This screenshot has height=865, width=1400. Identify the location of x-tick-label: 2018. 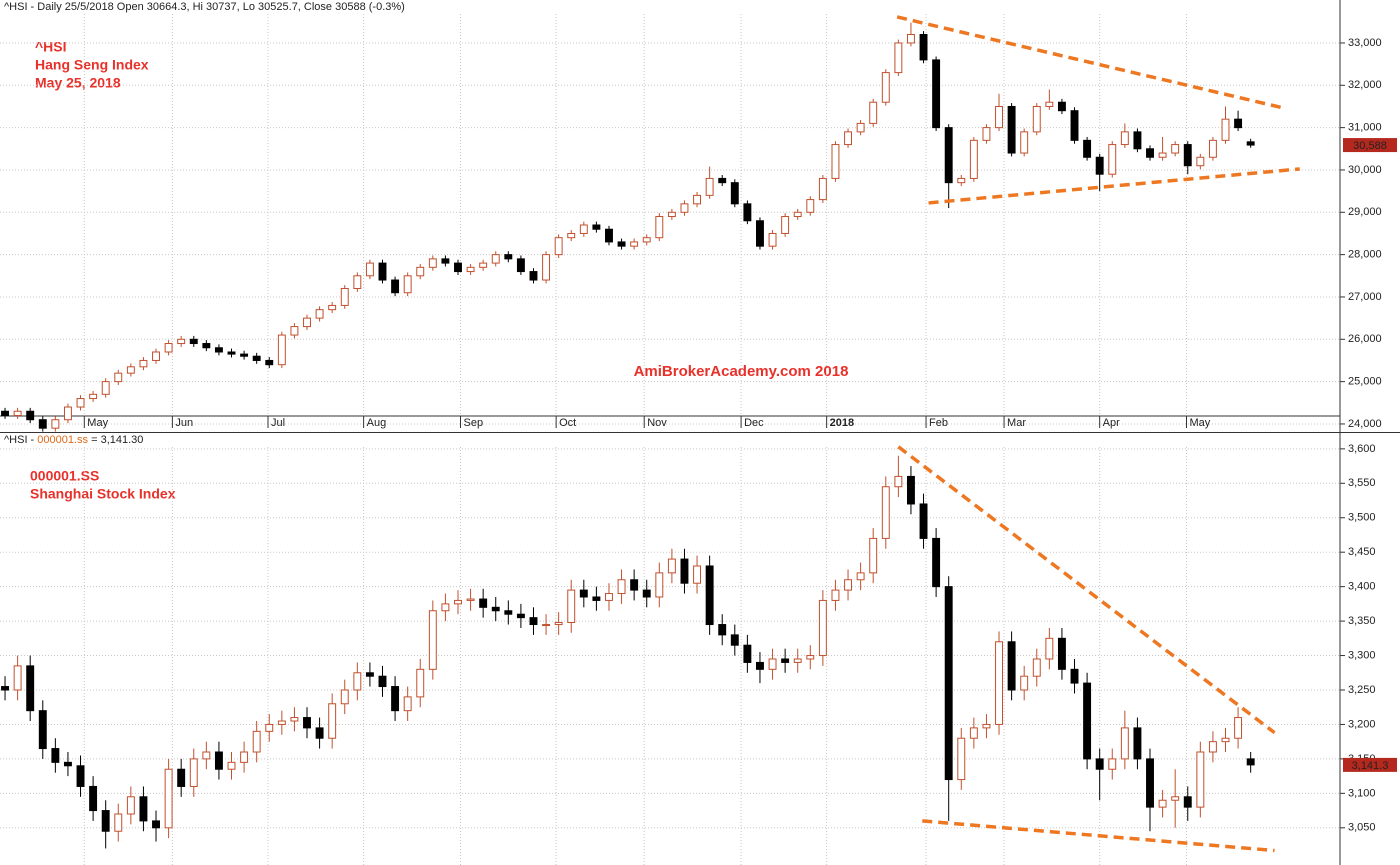
(842, 423).